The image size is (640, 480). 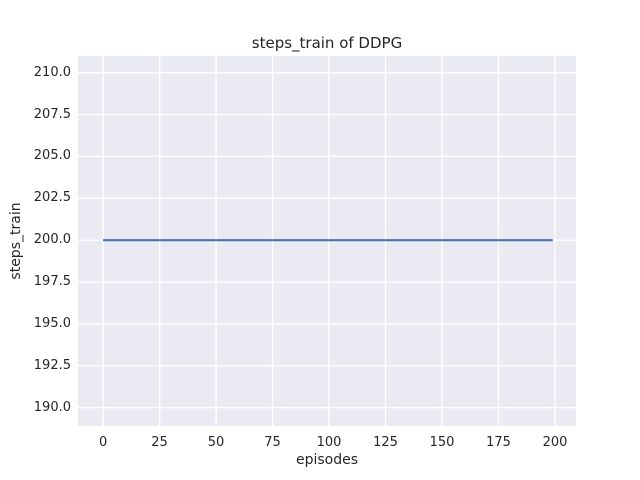 I want to click on y-tick-label: 202.5, so click(x=52, y=198).